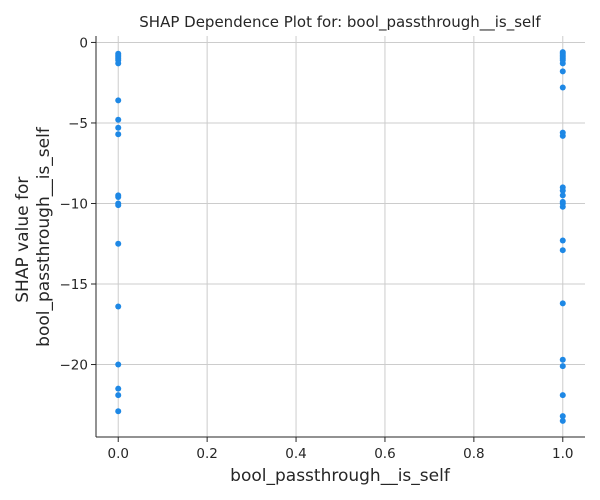 Image resolution: width=600 pixels, height=500 pixels. I want to click on y-ticks: 0 −5 −10 −15 −20, so click(78, 204).